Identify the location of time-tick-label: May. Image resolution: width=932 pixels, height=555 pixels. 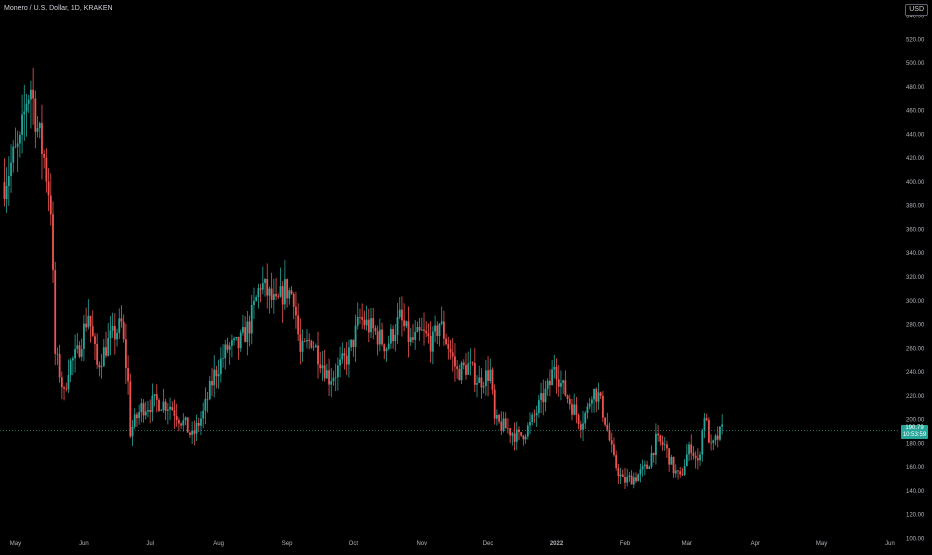
(15, 544).